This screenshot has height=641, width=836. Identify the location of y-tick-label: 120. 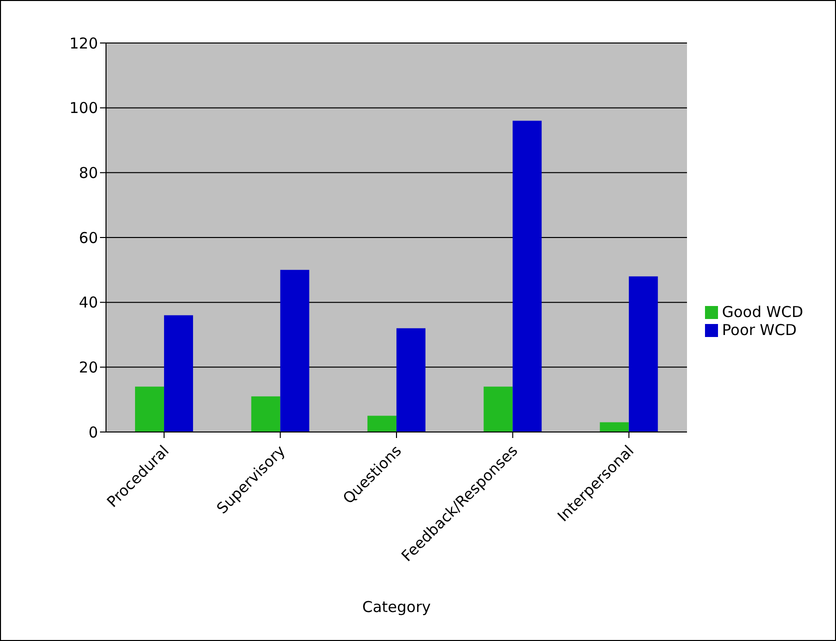
(83, 43).